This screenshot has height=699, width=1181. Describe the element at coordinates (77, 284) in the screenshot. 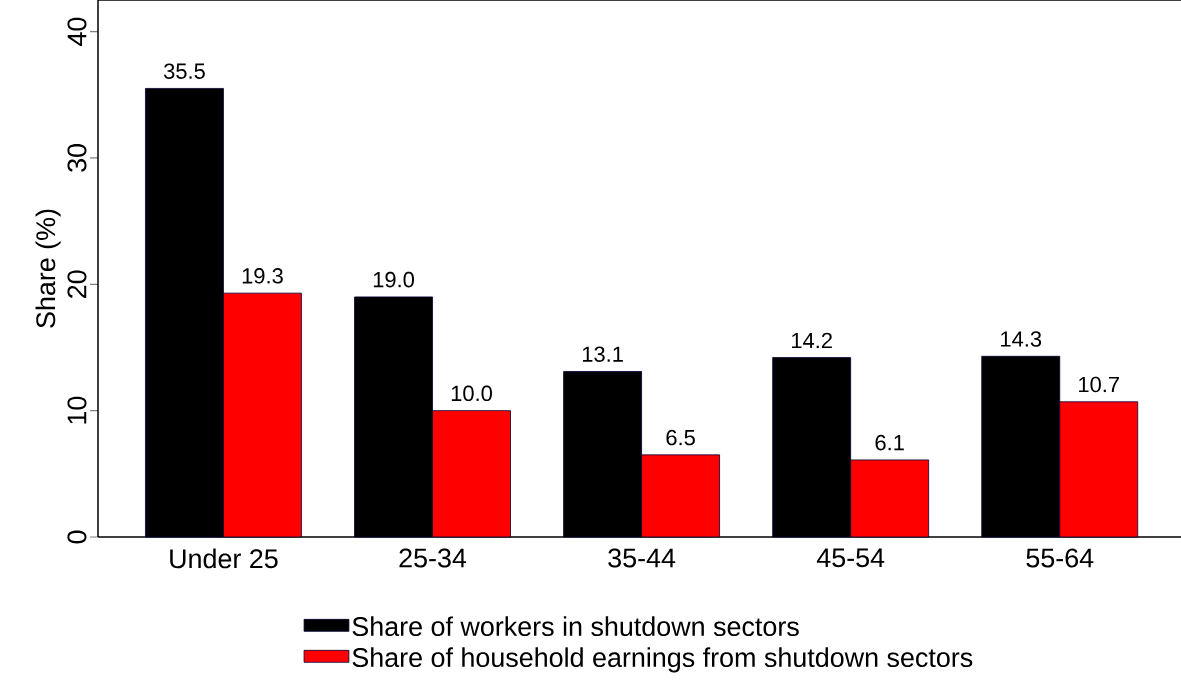

I see `y-tick-label: 20` at that location.